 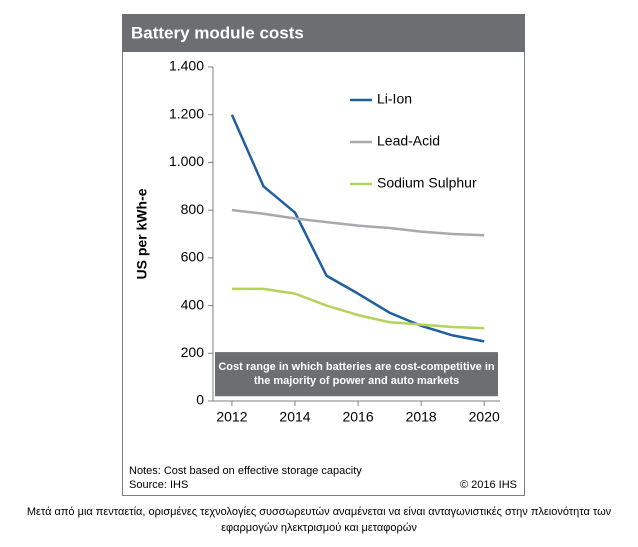 I want to click on y-tick-label: 1.200, so click(x=186, y=113).